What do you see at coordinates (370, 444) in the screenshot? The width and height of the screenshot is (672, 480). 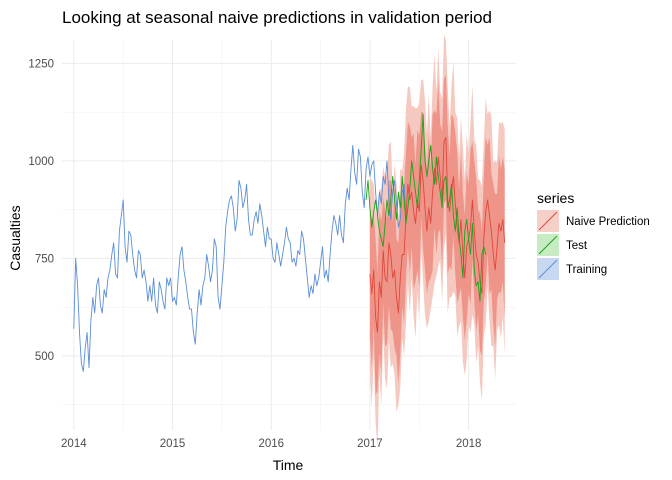 I see `x-tick-label: 2017` at bounding box center [370, 444].